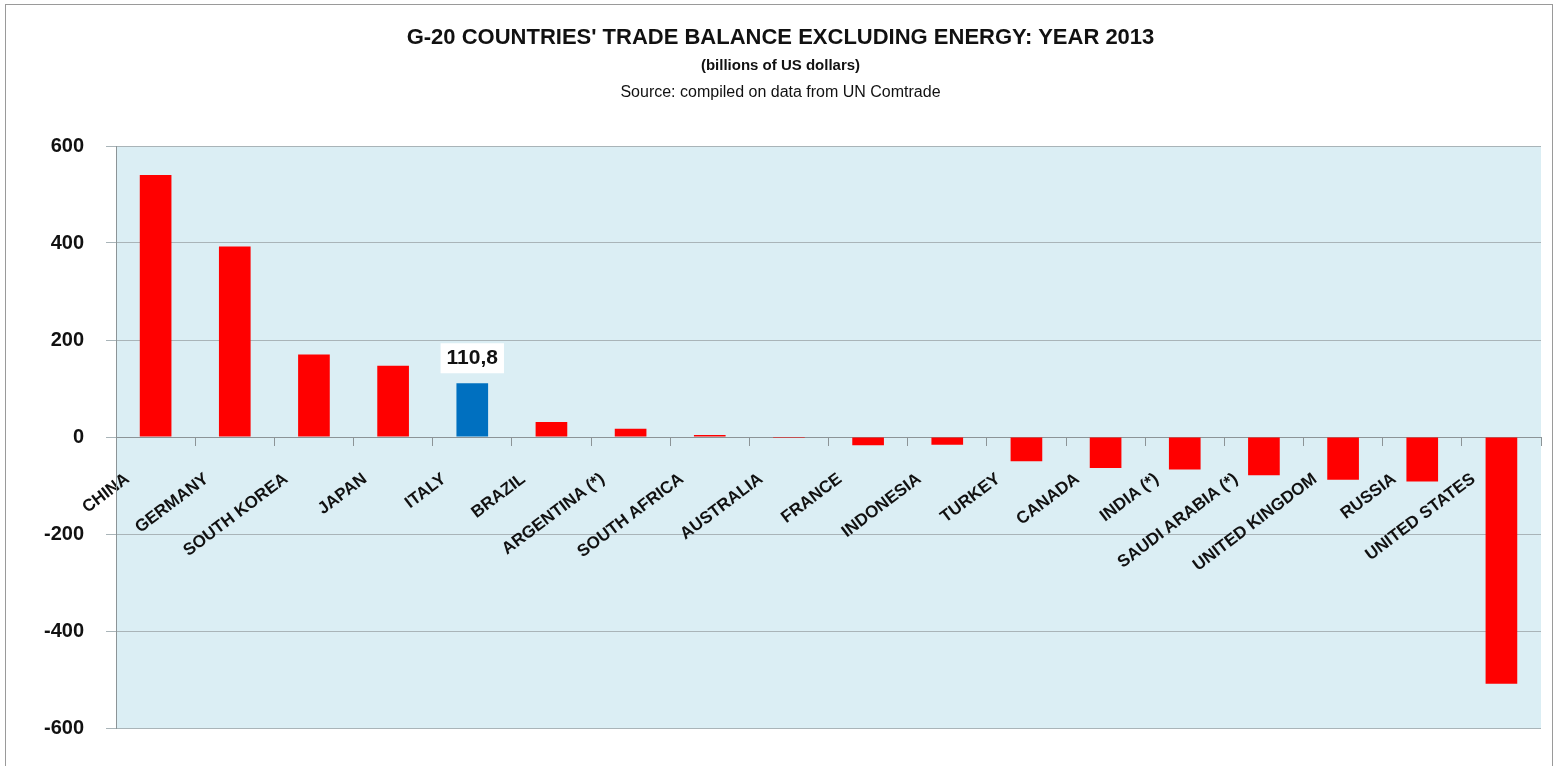 The width and height of the screenshot is (1561, 766). Describe the element at coordinates (64, 726) in the screenshot. I see `y-tick-label: -600` at that location.